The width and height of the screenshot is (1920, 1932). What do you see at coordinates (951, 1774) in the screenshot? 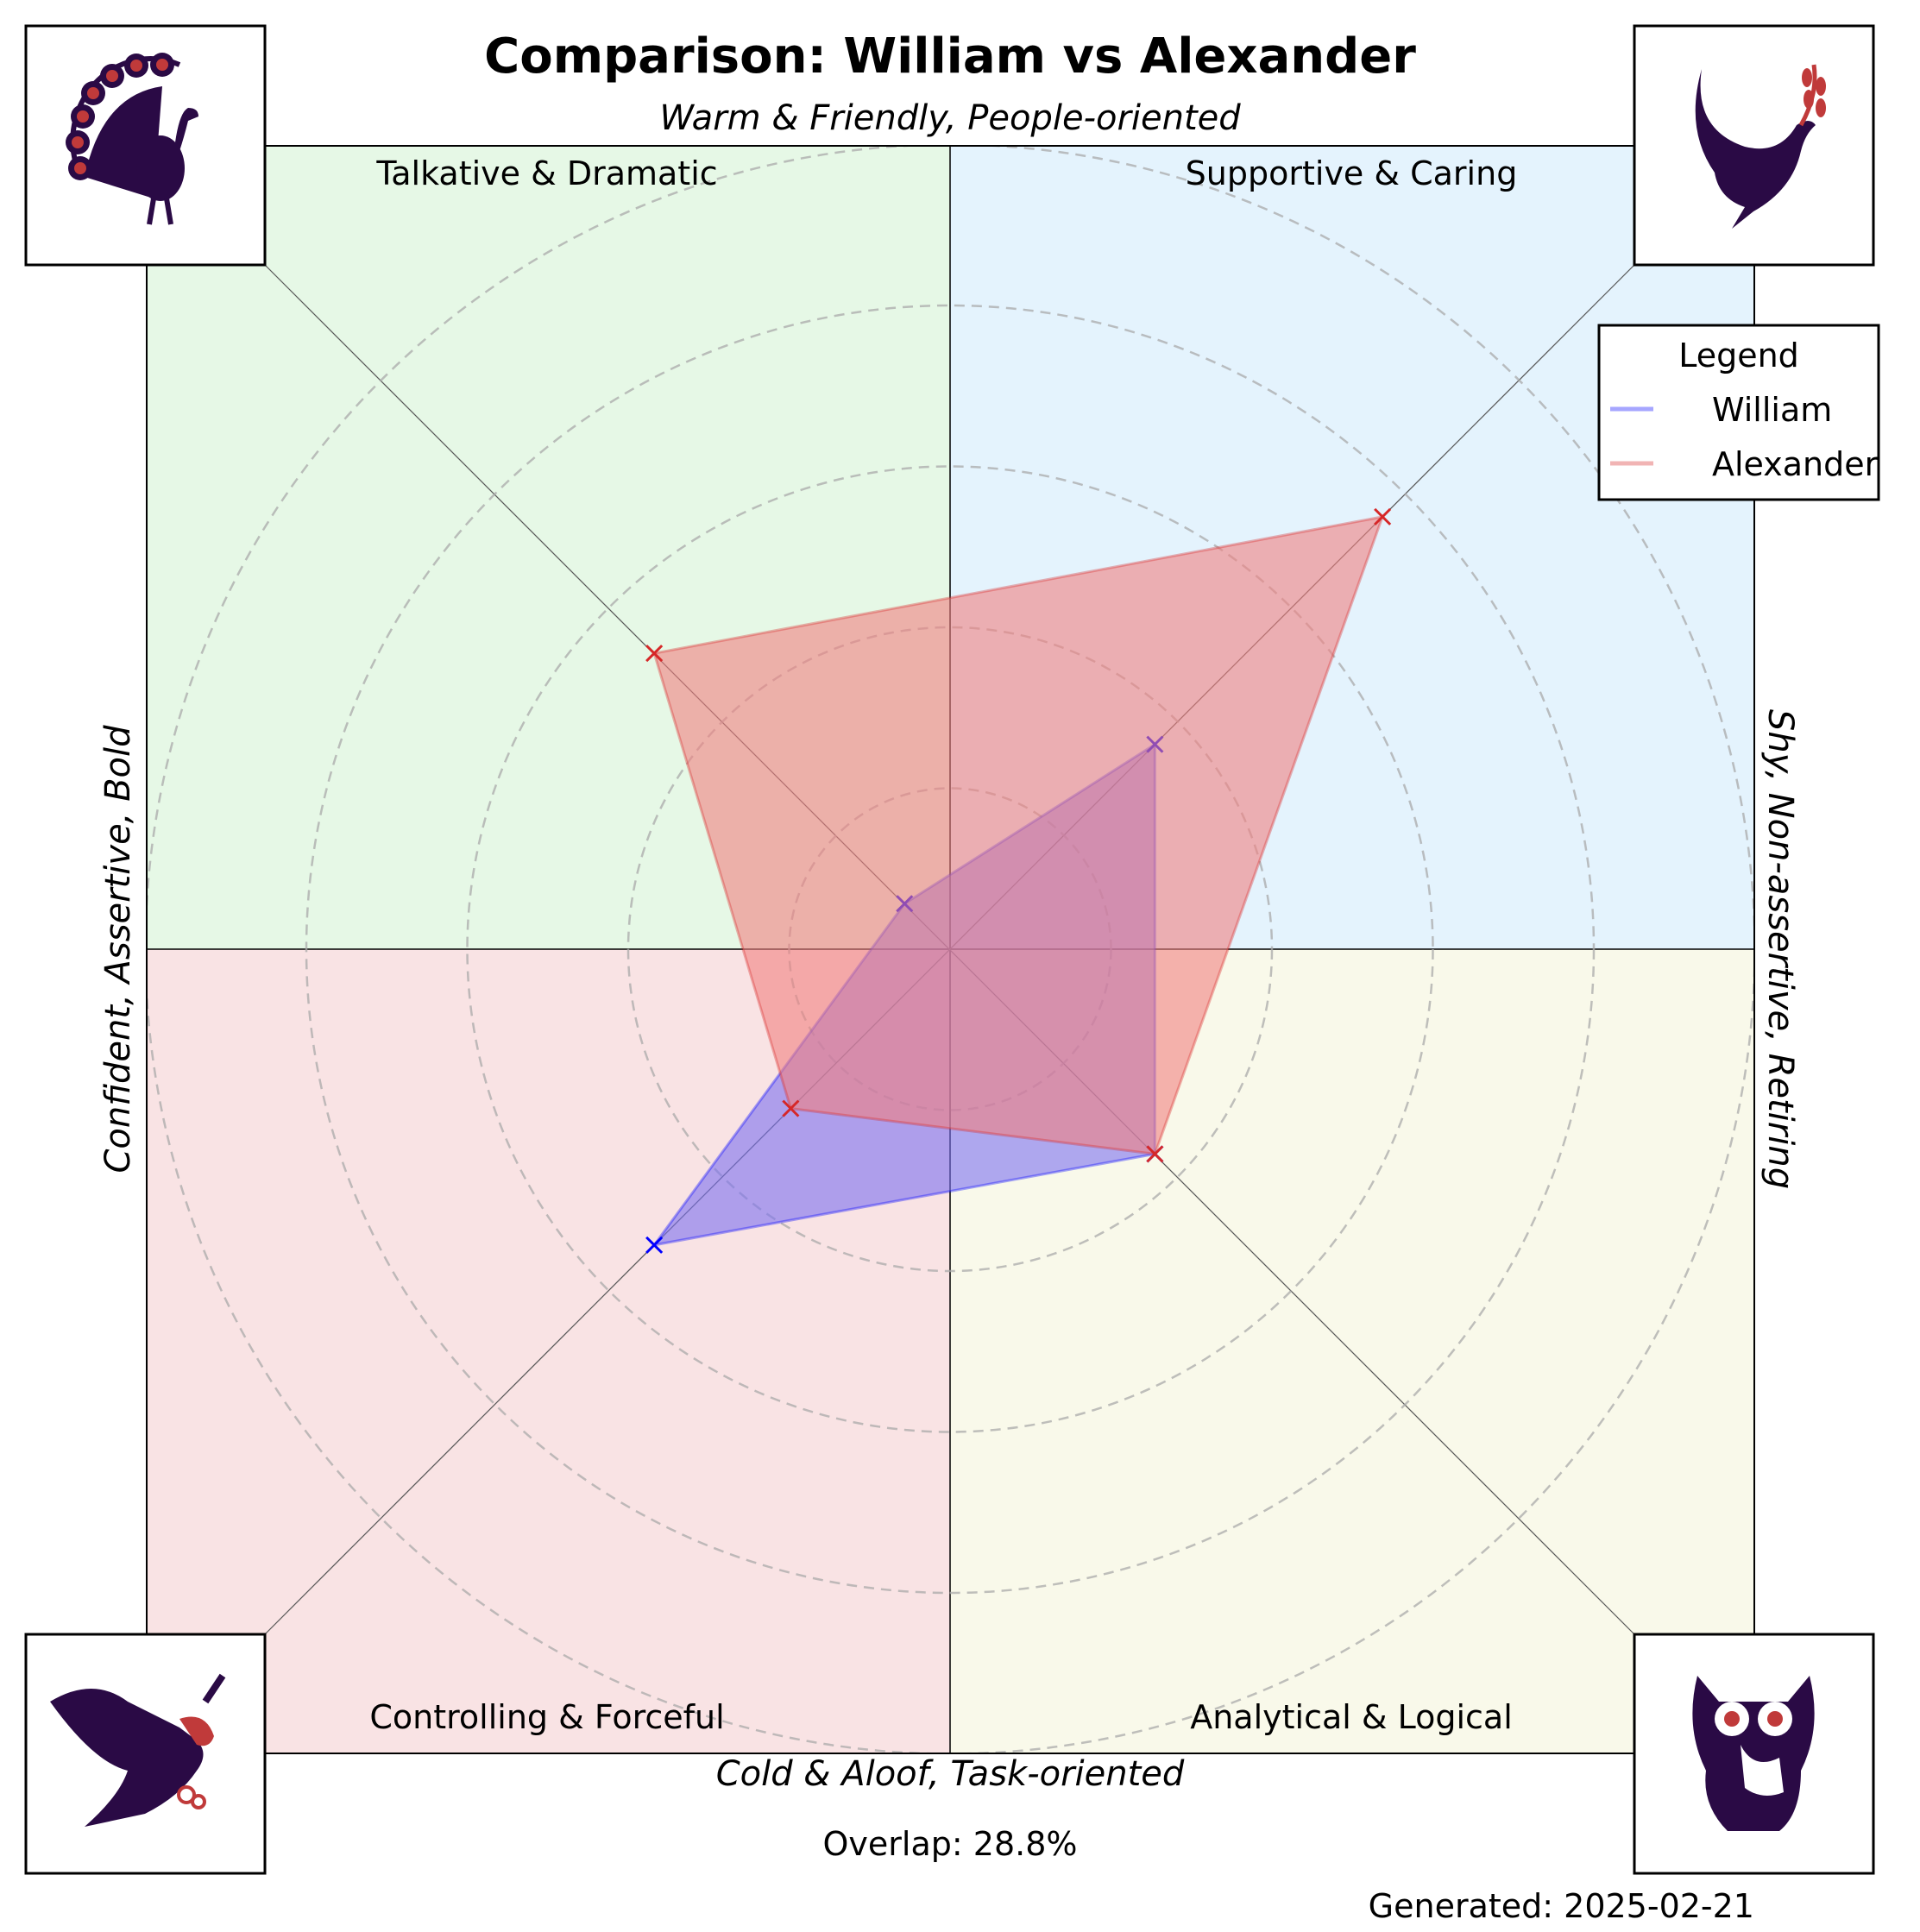
I see `bottom-axis-label: Cold & Aloof, Task-oriented` at bounding box center [951, 1774].